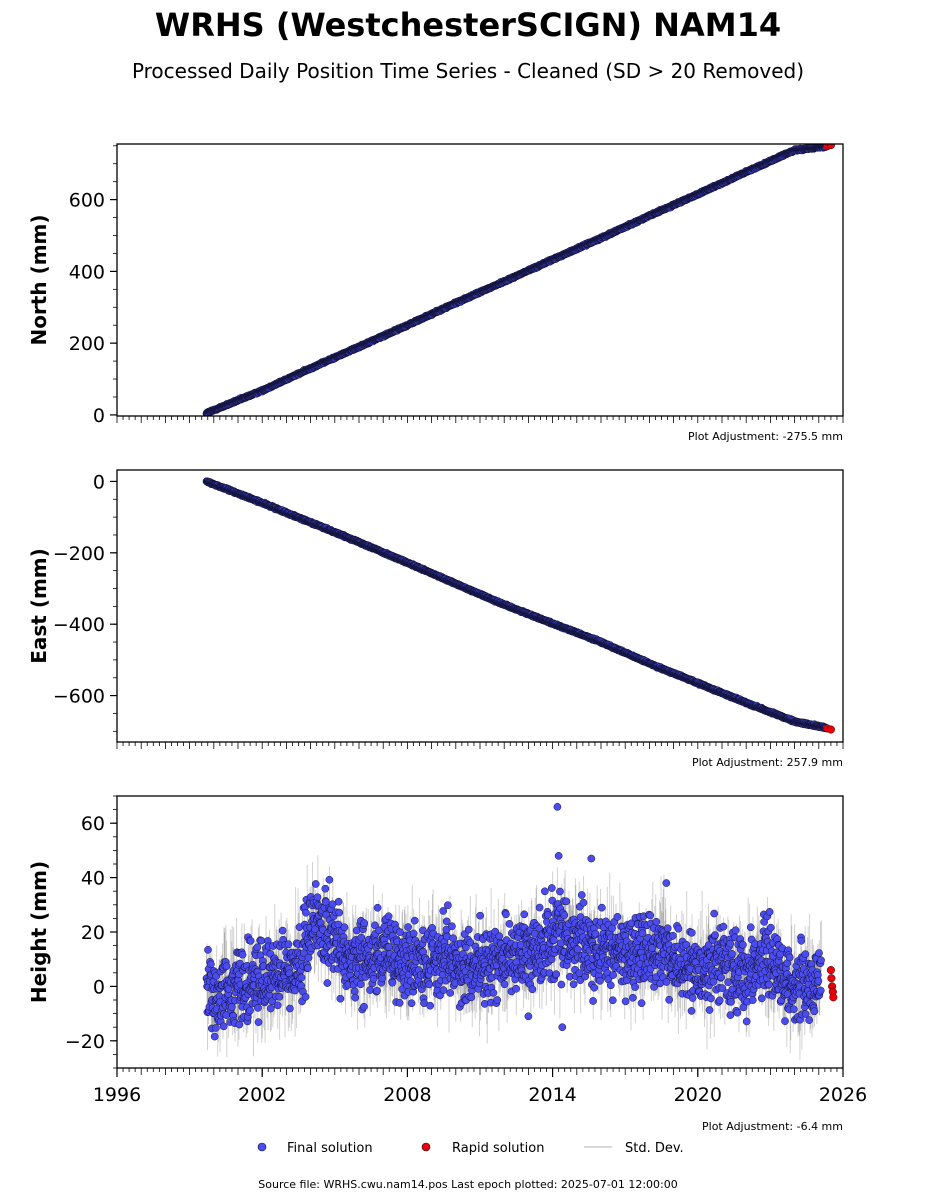  I want to click on y-tick-label: 600, so click(87, 201).